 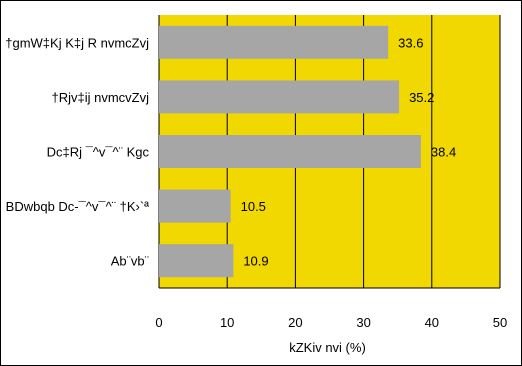 What do you see at coordinates (255, 261) in the screenshot?
I see `bar-value-label: 10.9` at bounding box center [255, 261].